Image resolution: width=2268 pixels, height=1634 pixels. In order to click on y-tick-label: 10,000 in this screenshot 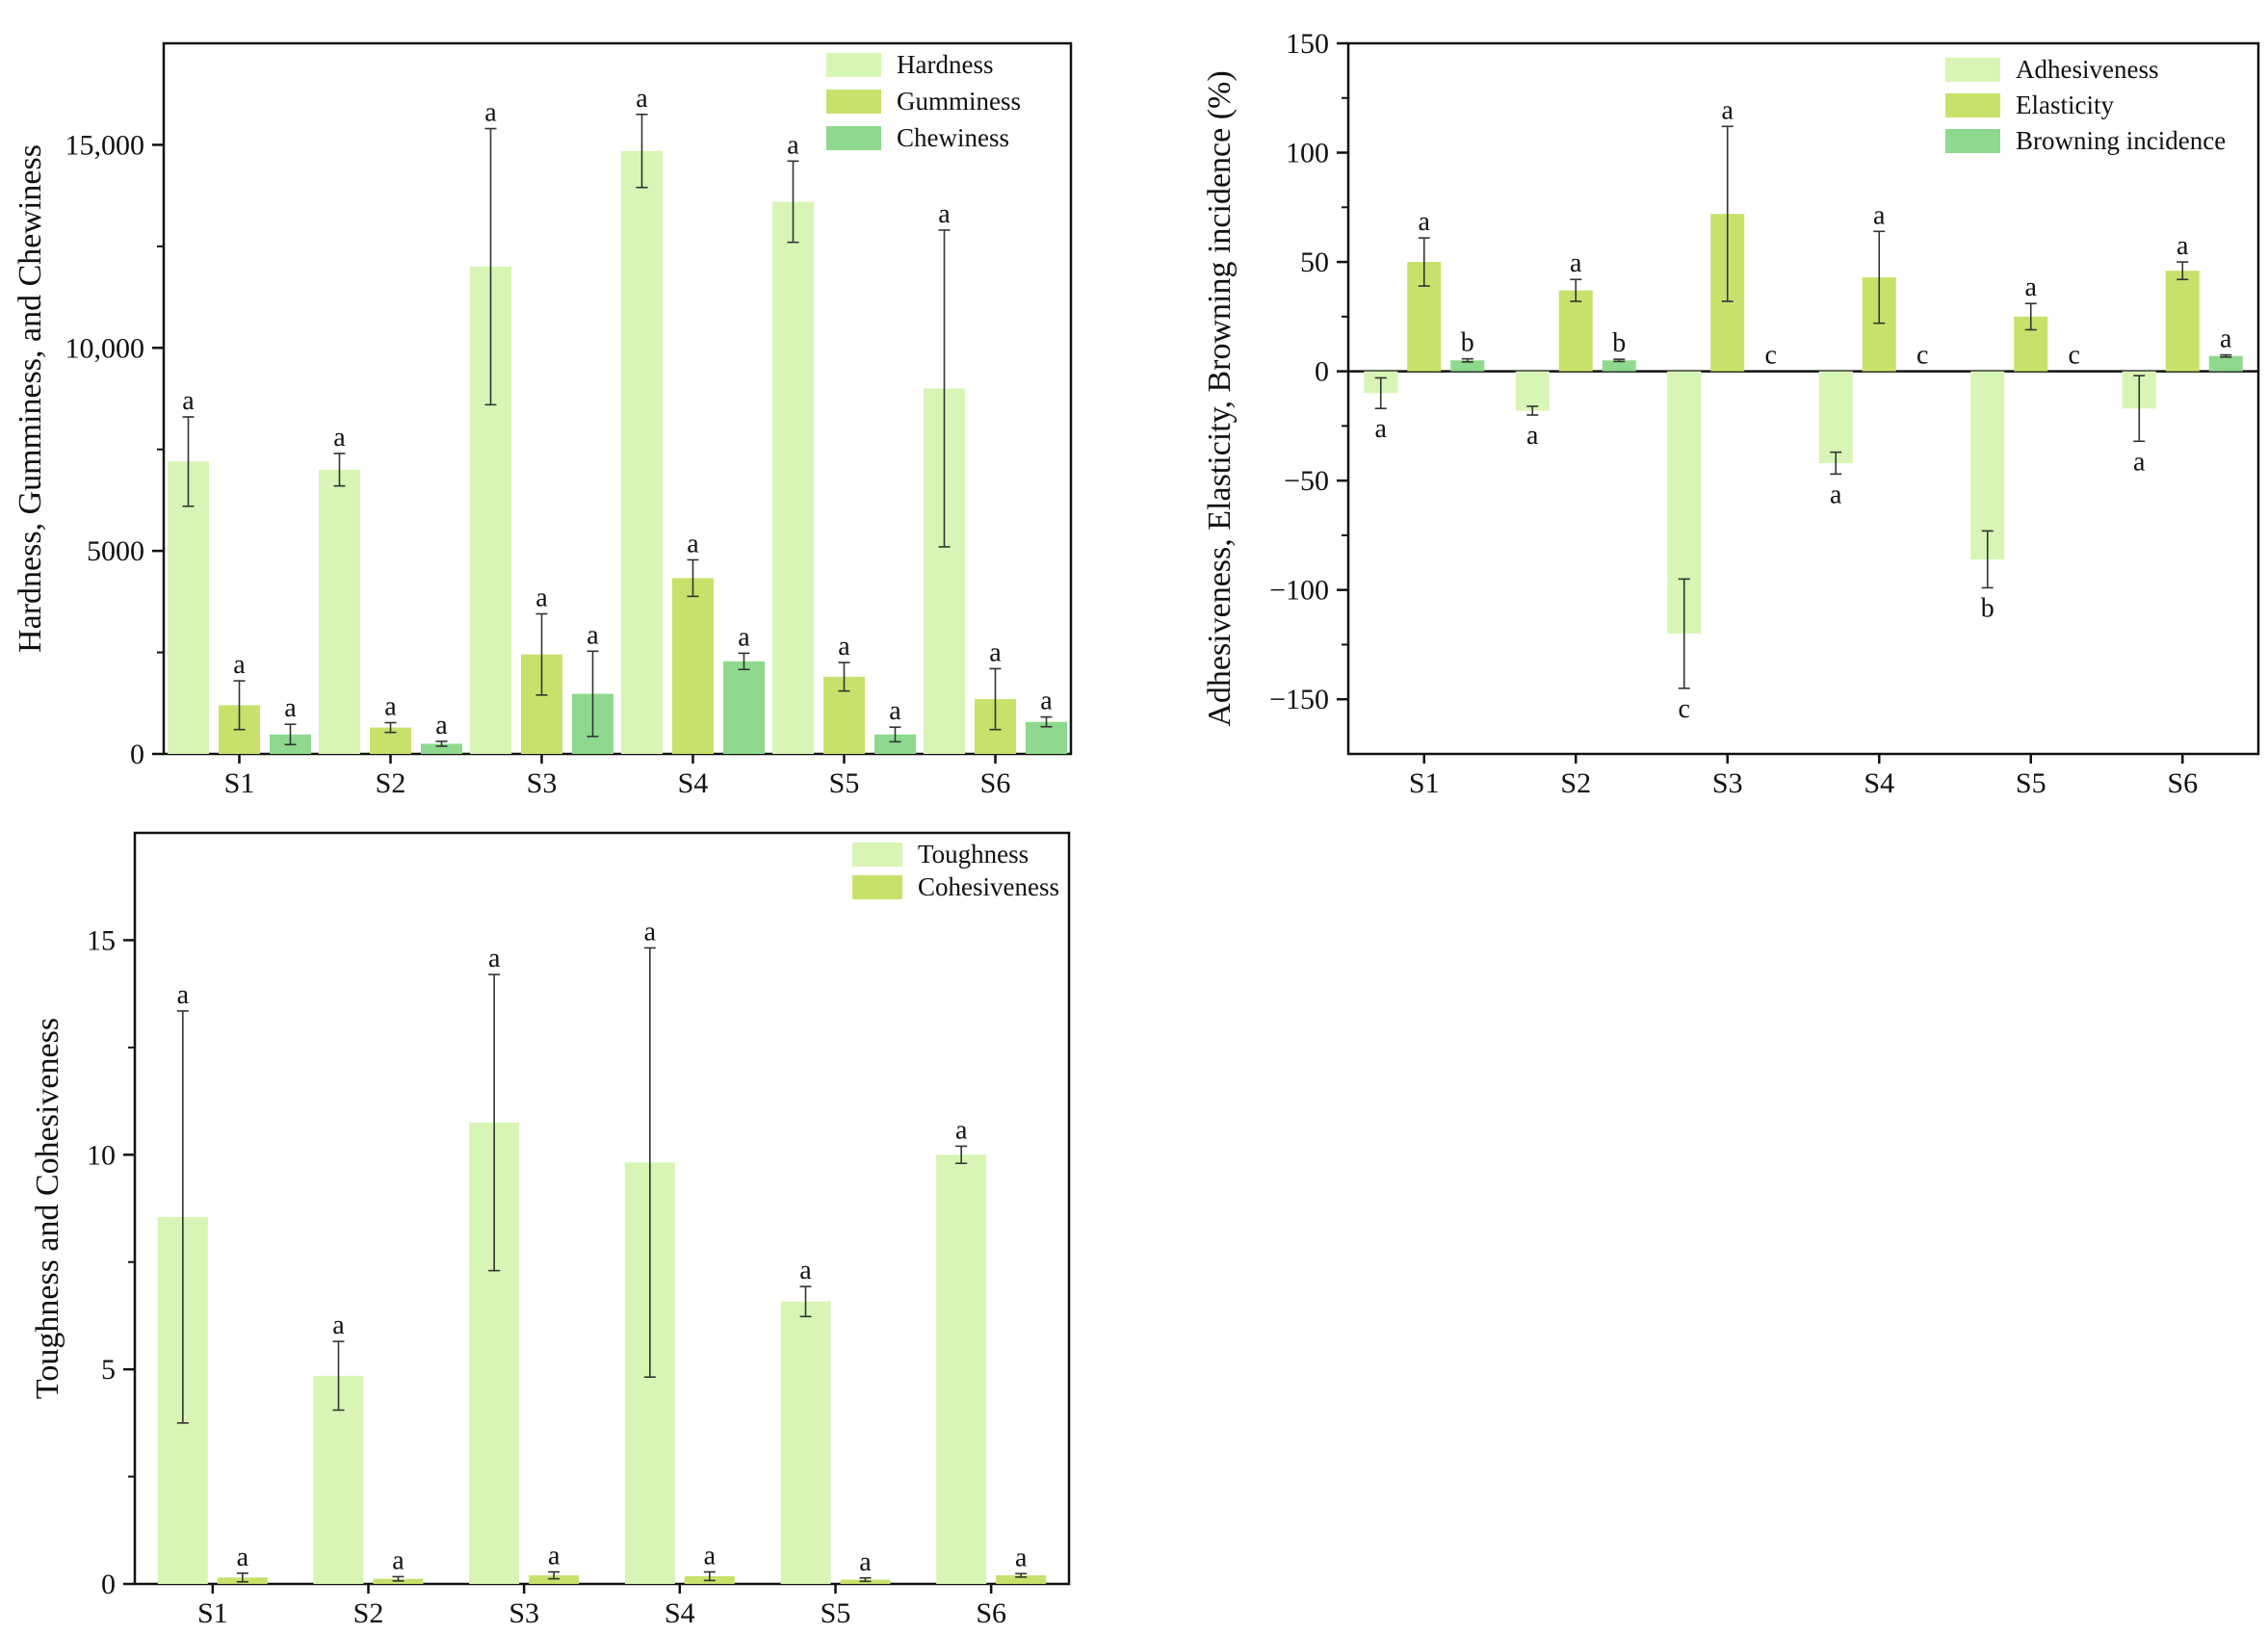, I will do `click(105, 348)`.